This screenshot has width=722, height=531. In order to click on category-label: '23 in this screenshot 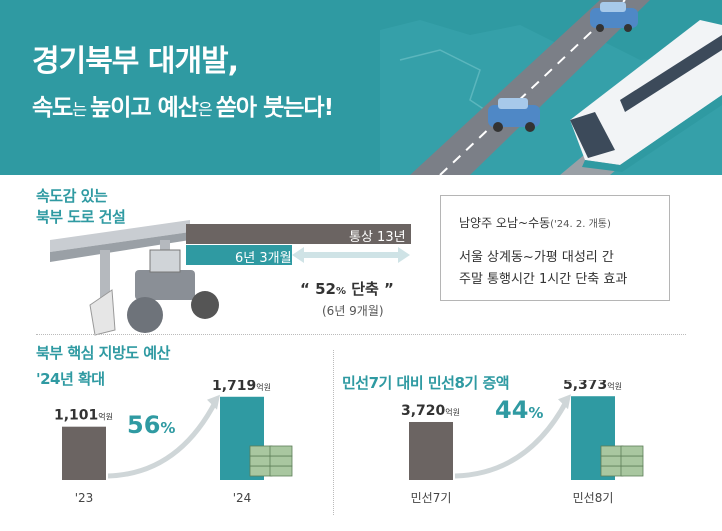, I will do `click(84, 498)`.